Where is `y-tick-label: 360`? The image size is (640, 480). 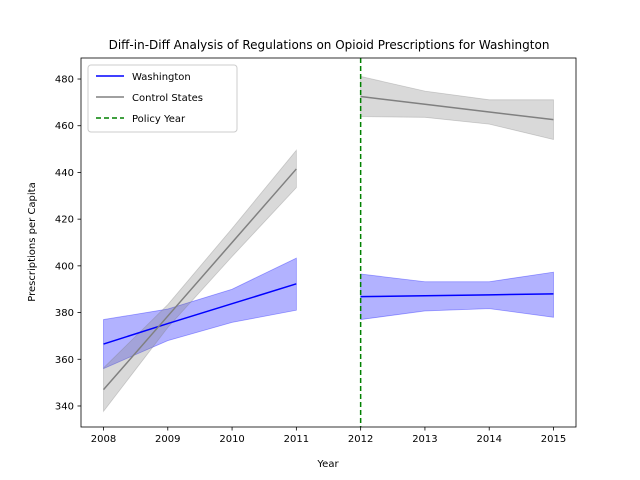 y-tick-label: 360 is located at coordinates (64, 360).